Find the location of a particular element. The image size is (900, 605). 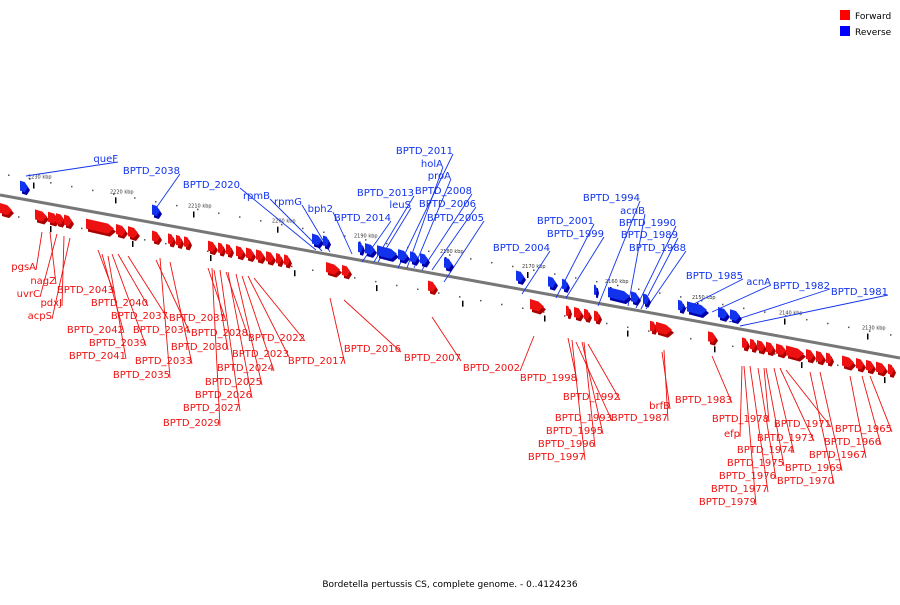

leader-nagz is located at coordinates (53, 258).